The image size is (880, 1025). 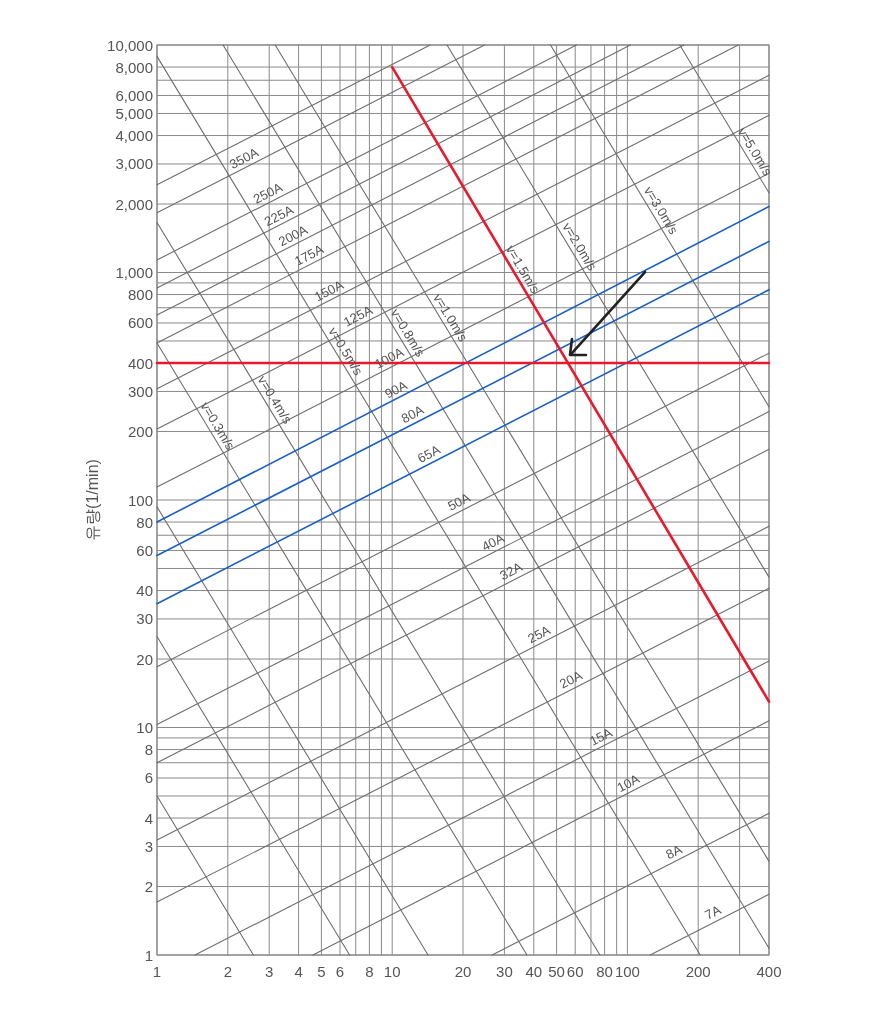 I want to click on annotation: 150A, so click(x=329, y=290).